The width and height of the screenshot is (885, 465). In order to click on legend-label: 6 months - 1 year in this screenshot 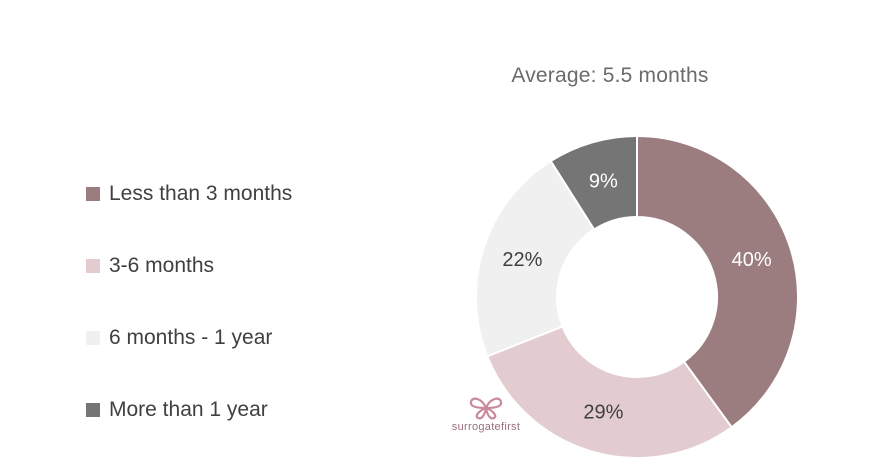, I will do `click(191, 337)`.